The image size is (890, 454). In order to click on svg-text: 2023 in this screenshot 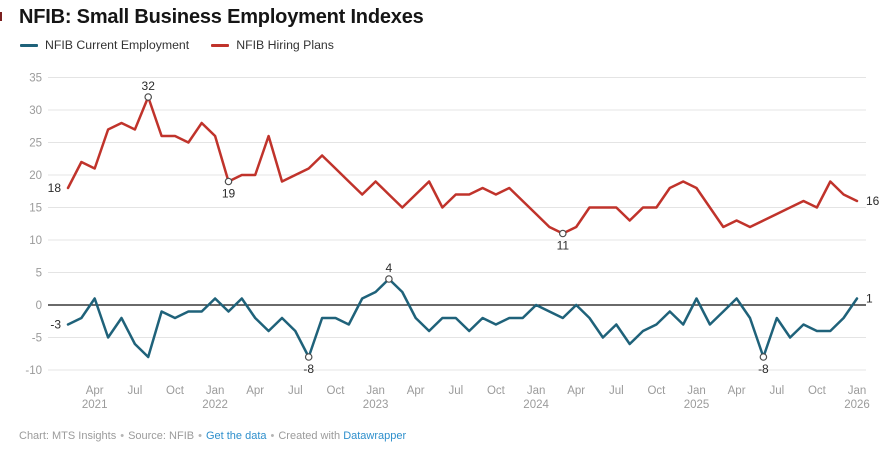, I will do `click(376, 405)`.